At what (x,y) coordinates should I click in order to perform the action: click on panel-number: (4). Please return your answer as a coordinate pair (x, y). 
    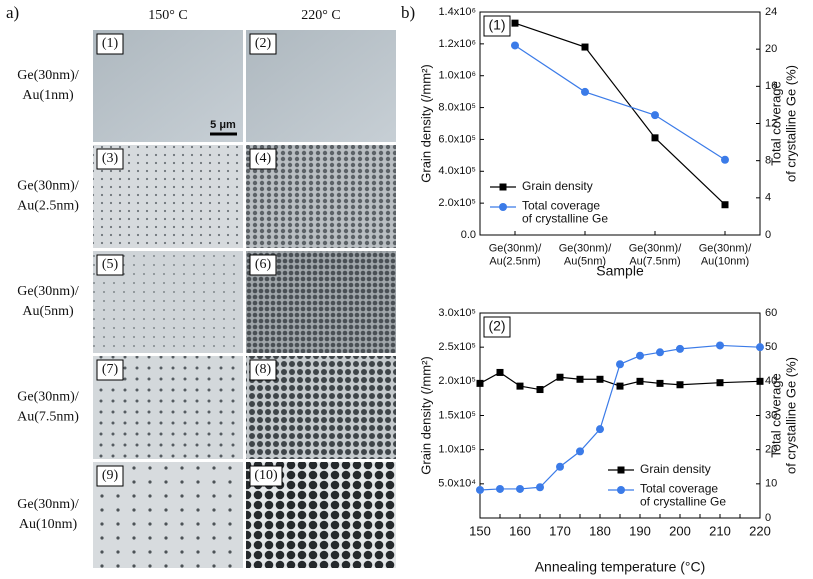
    Looking at the image, I should click on (263, 158).